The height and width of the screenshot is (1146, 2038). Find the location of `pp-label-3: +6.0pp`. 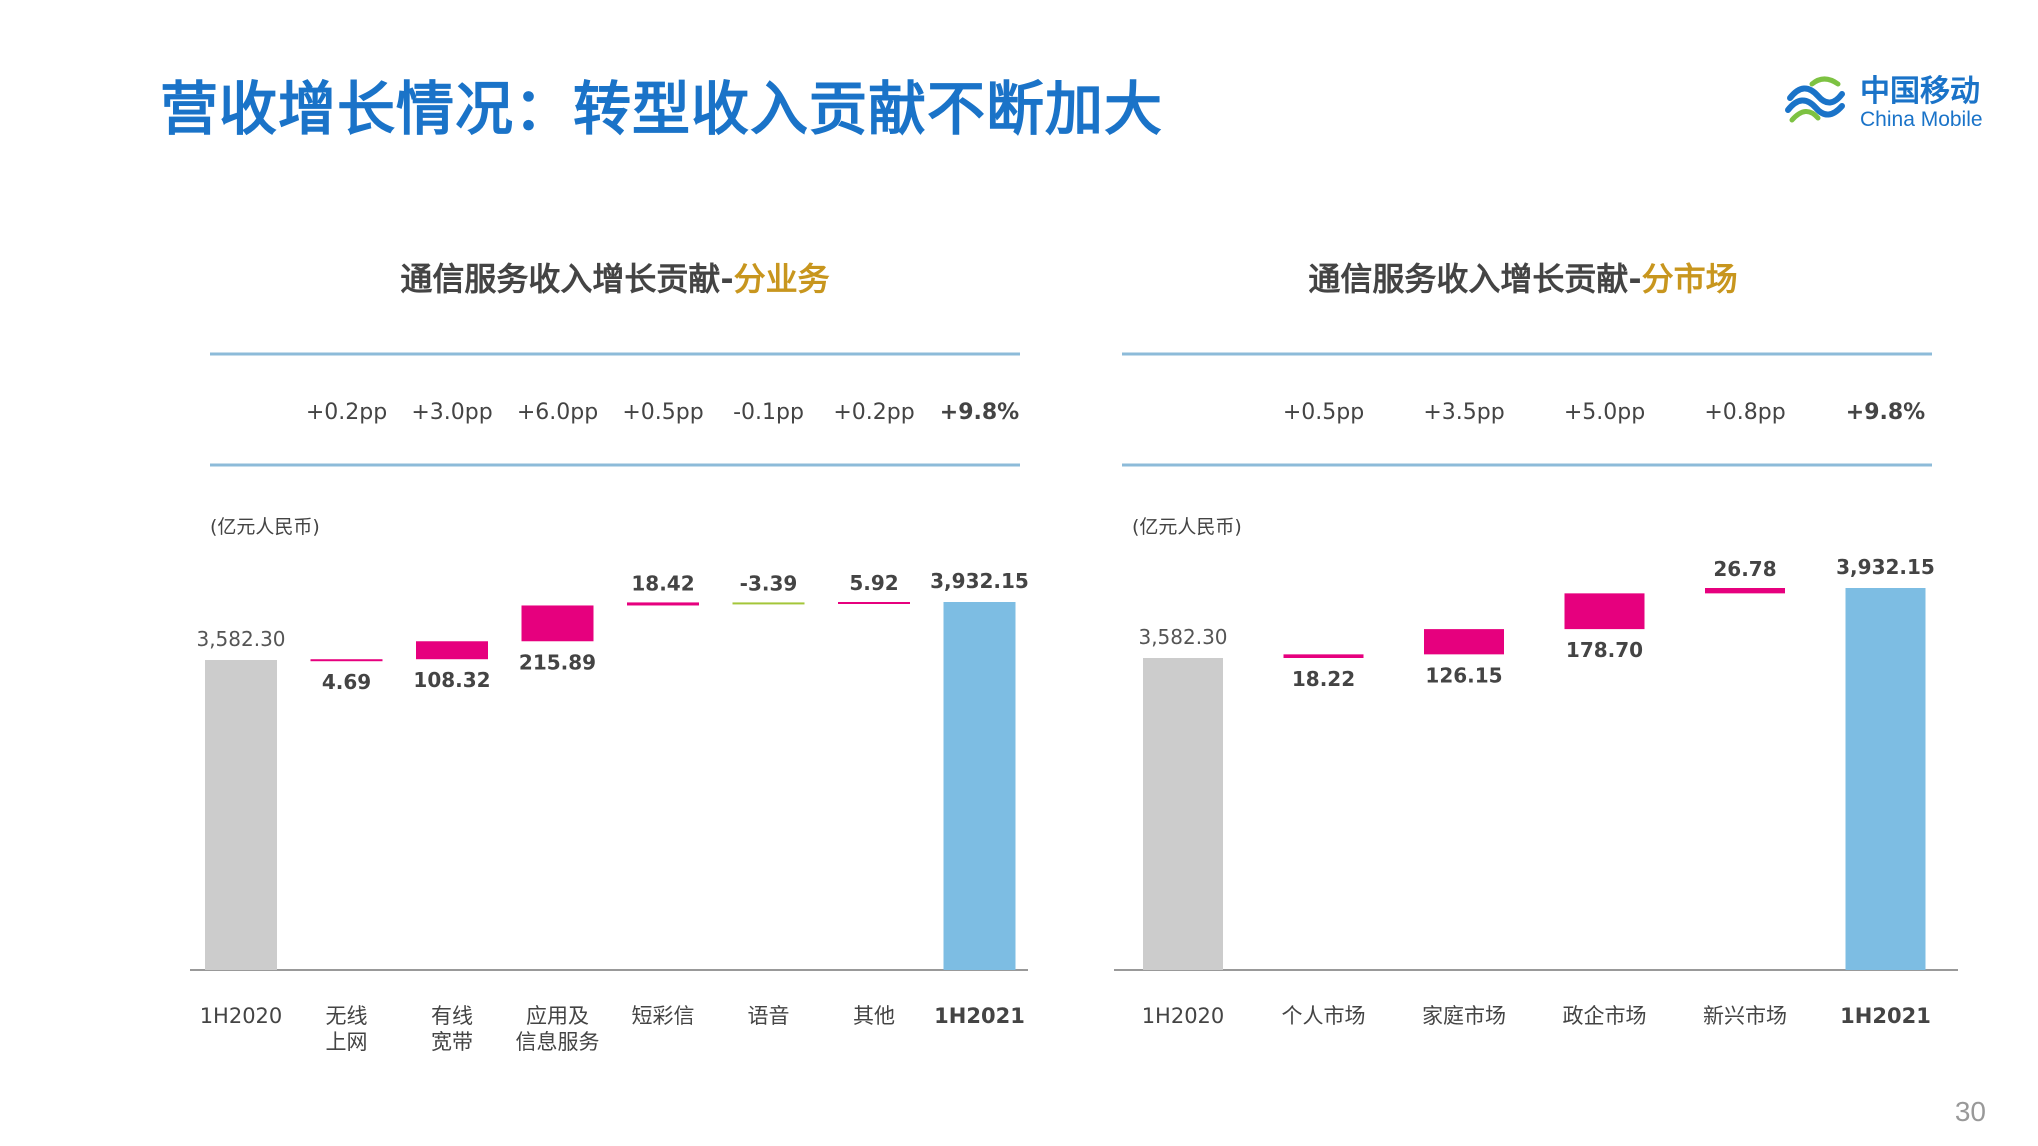

pp-label-3: +6.0pp is located at coordinates (557, 412).